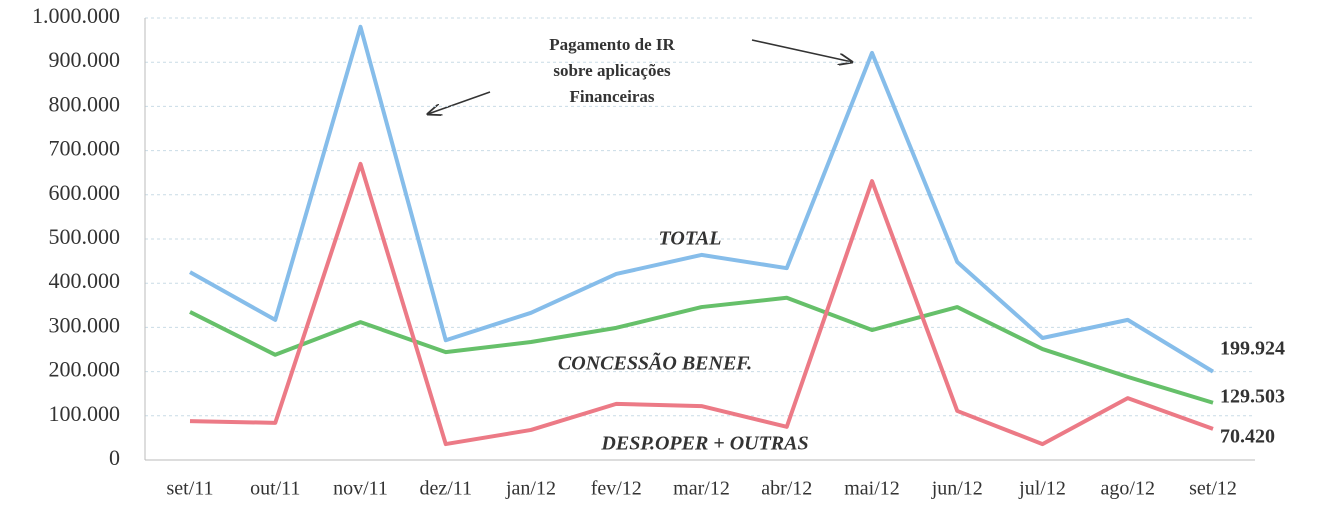 The image size is (1322, 506). Describe the element at coordinates (655, 363) in the screenshot. I see `series-label: CONCESSÃO BENEF.` at that location.